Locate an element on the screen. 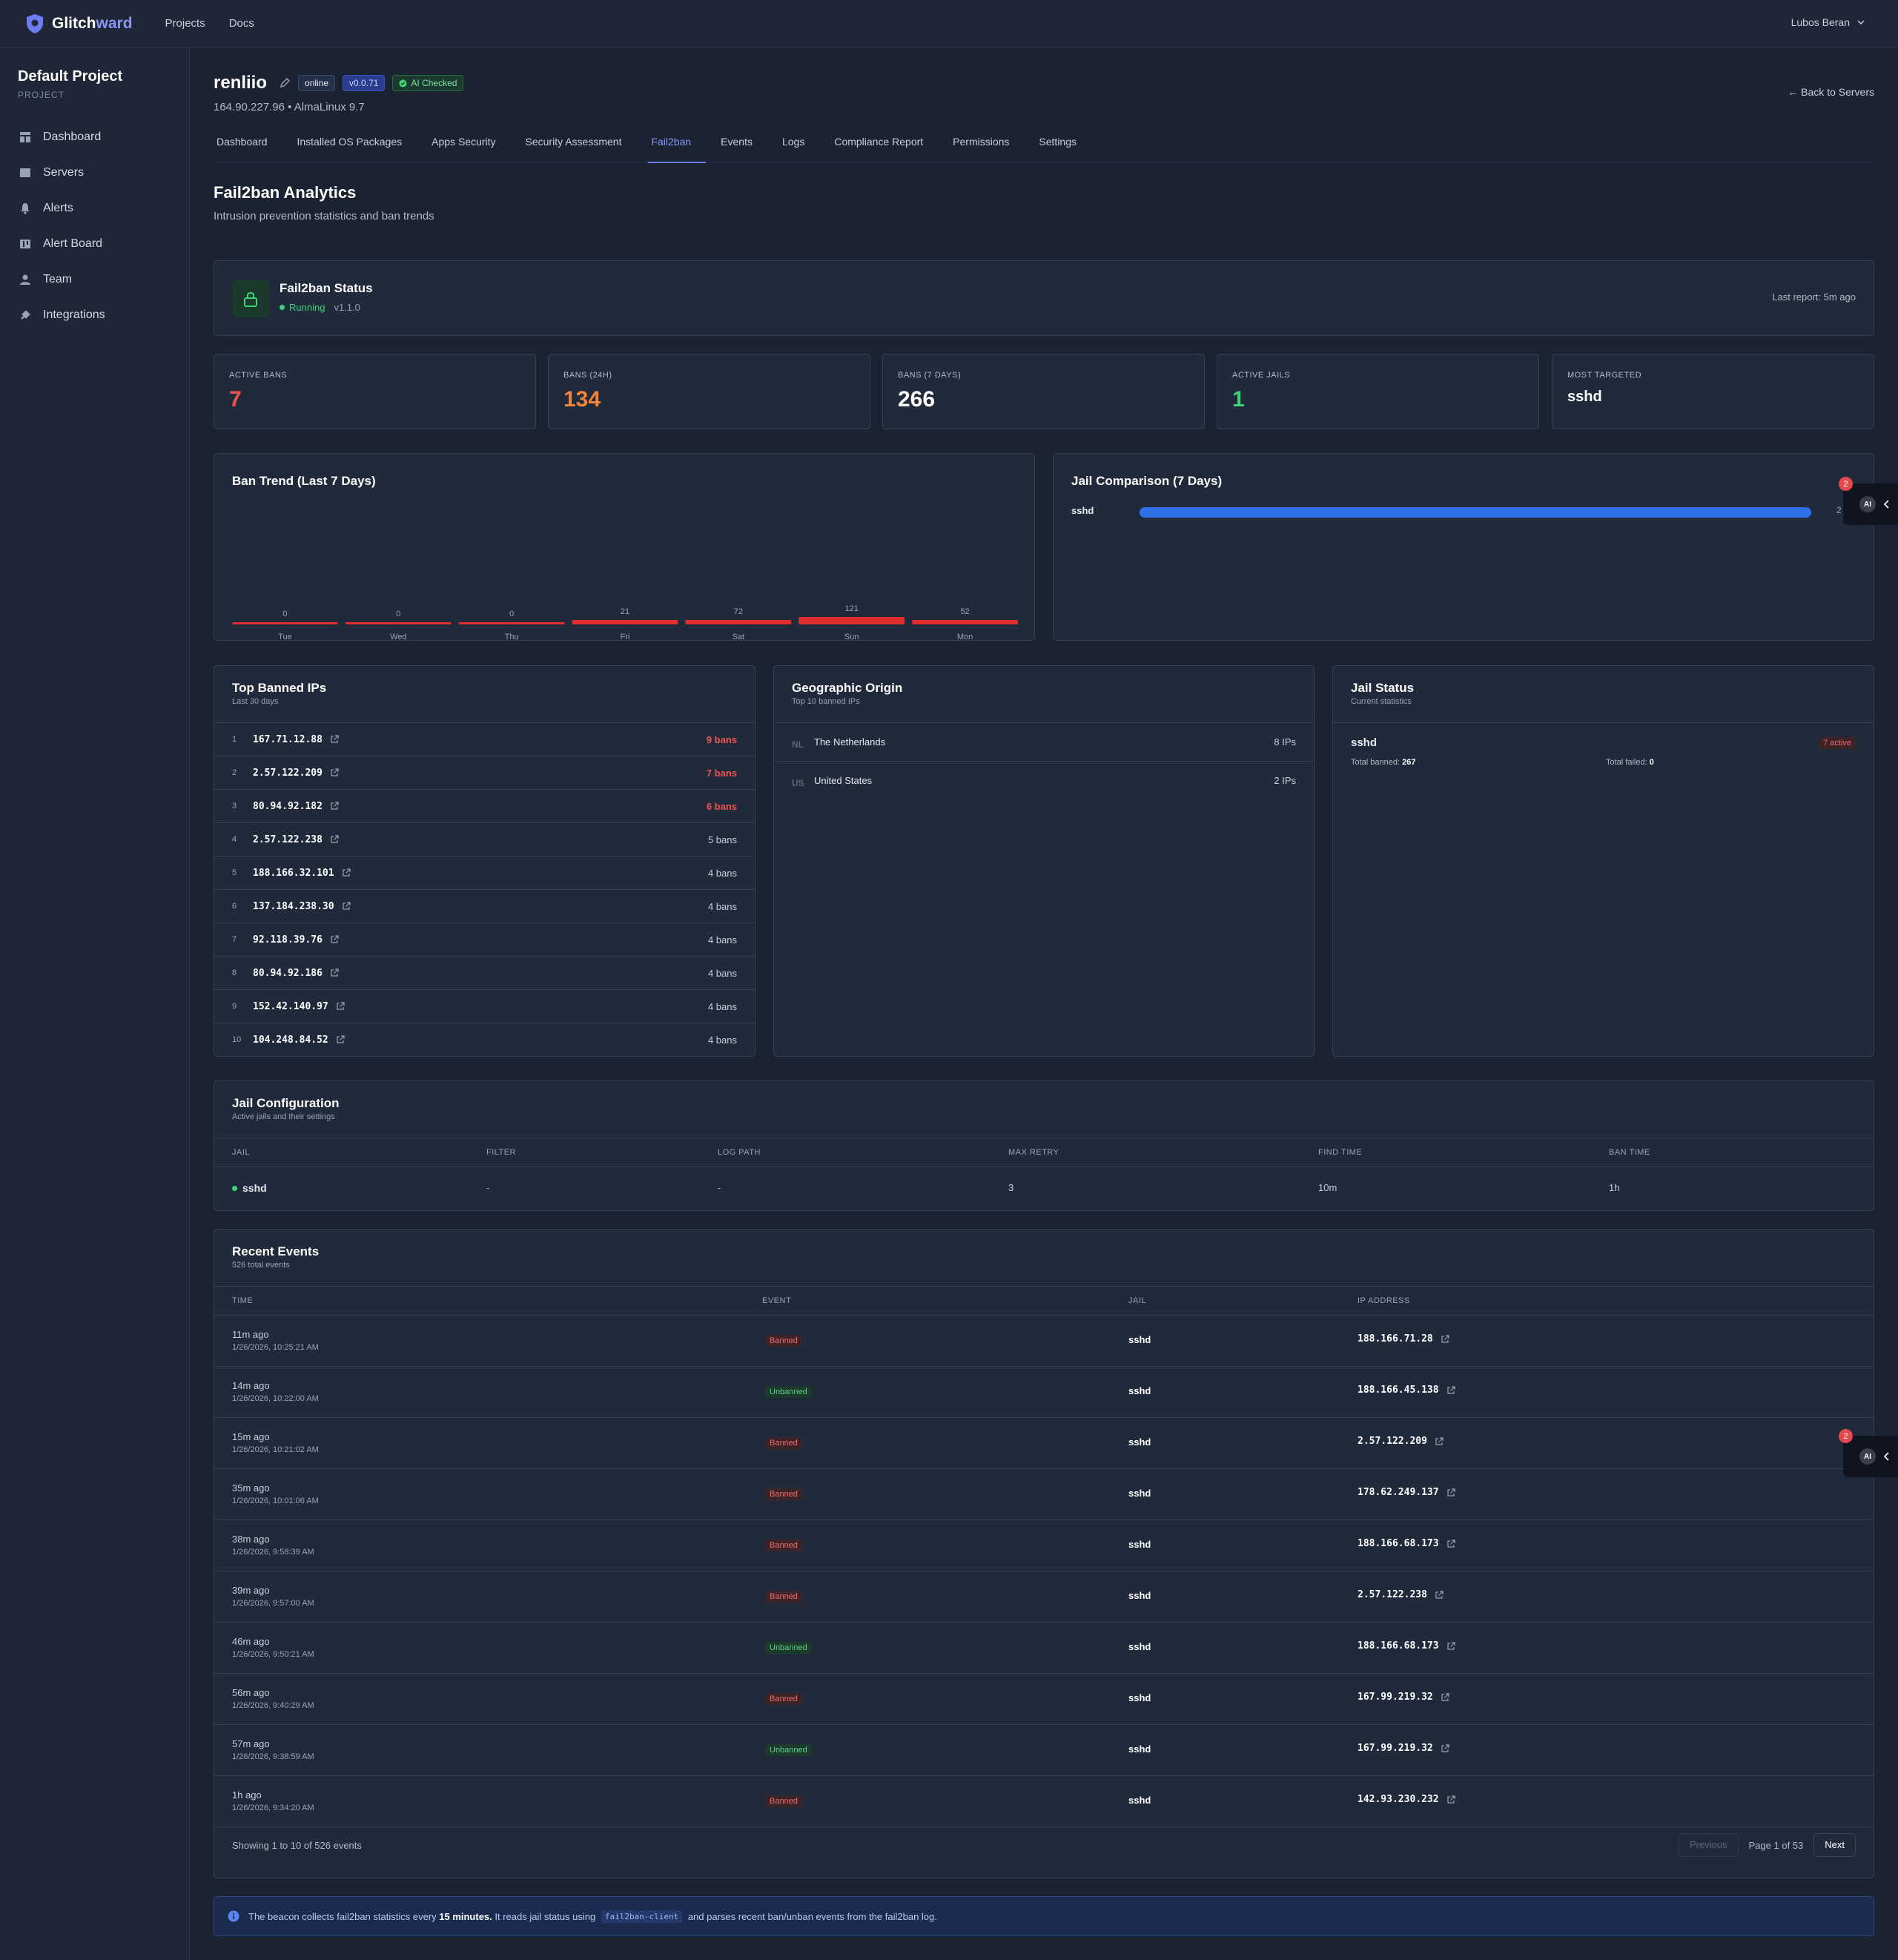 This screenshot has height=1960, width=1898. ip-row: 2 2.57.122.209 7 bans is located at coordinates (484, 772).